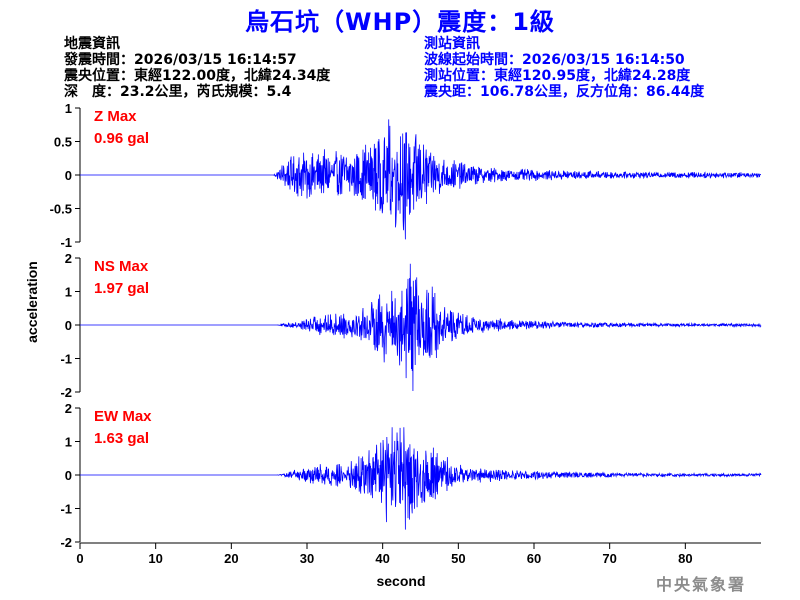 Image resolution: width=800 pixels, height=600 pixels. What do you see at coordinates (564, 92) in the screenshot?
I see `epicentral-distance: 震央距：106.78公里，反方位角：86.44度` at bounding box center [564, 92].